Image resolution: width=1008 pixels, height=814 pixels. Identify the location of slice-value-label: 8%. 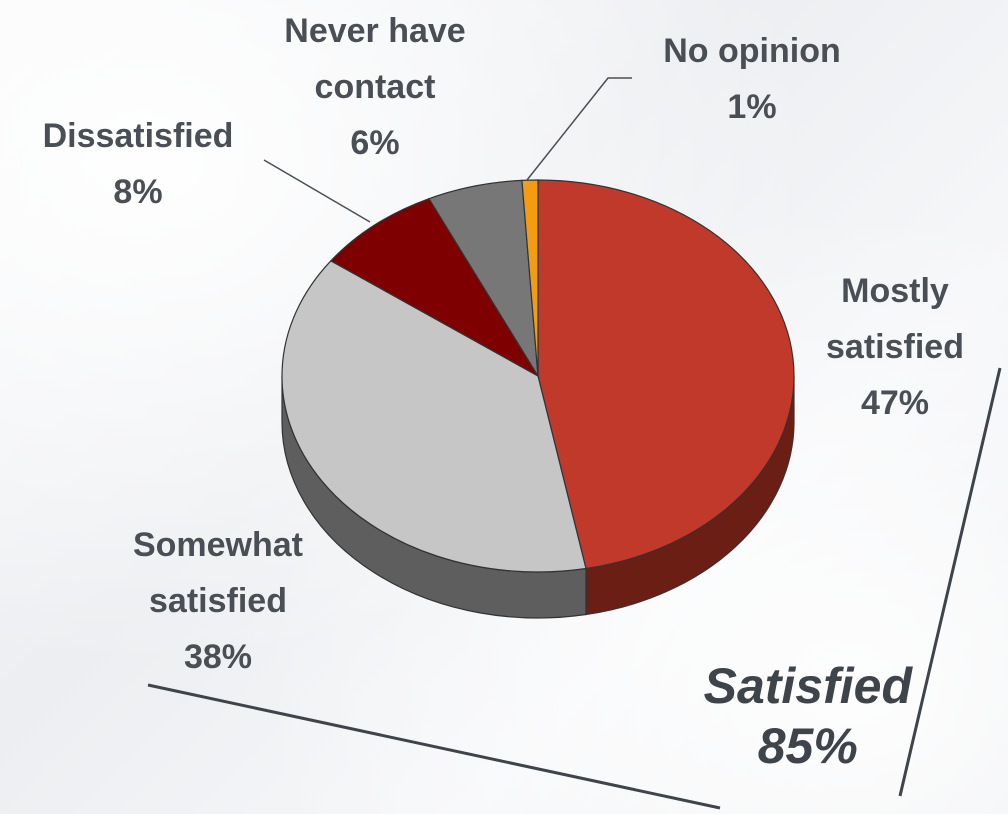
(137, 192).